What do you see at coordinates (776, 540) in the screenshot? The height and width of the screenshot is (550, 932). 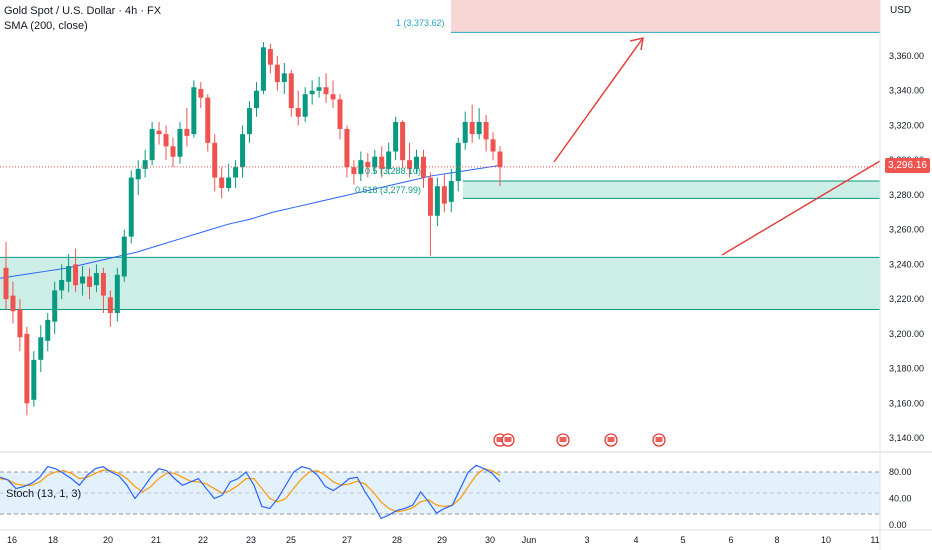 I see `time-tick-label: 8` at bounding box center [776, 540].